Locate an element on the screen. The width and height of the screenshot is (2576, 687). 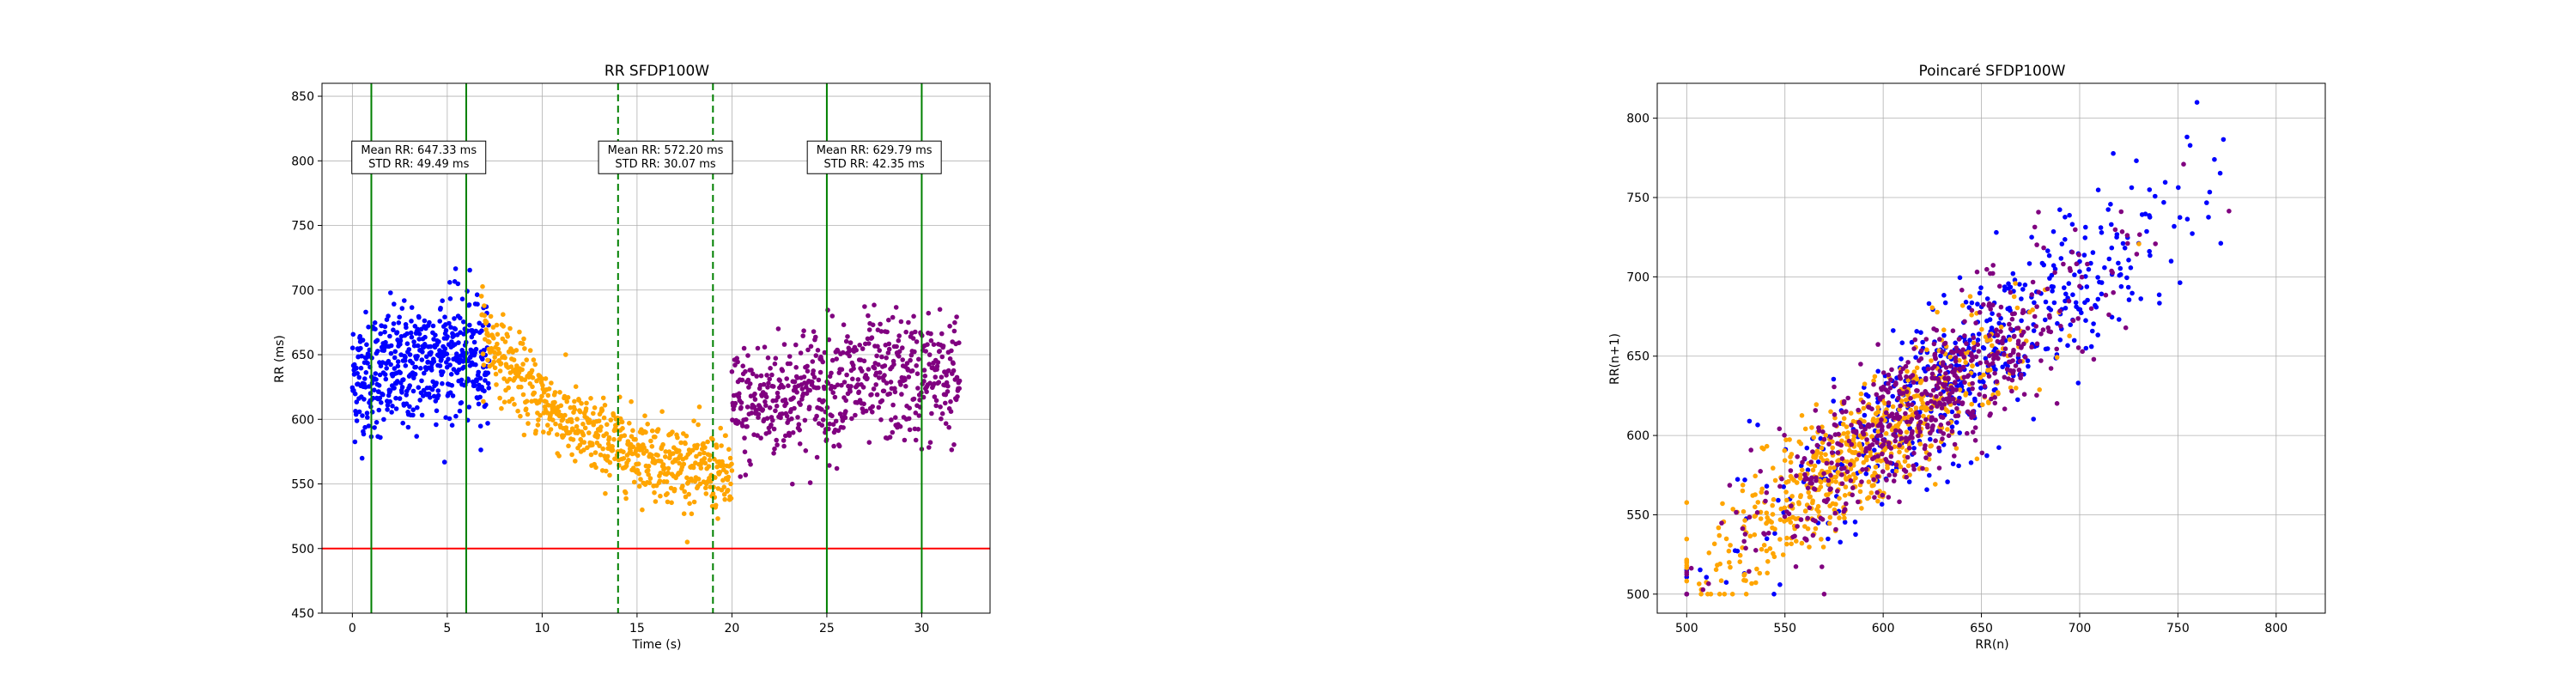
poincare-ytick-label: 700 is located at coordinates (1638, 277).